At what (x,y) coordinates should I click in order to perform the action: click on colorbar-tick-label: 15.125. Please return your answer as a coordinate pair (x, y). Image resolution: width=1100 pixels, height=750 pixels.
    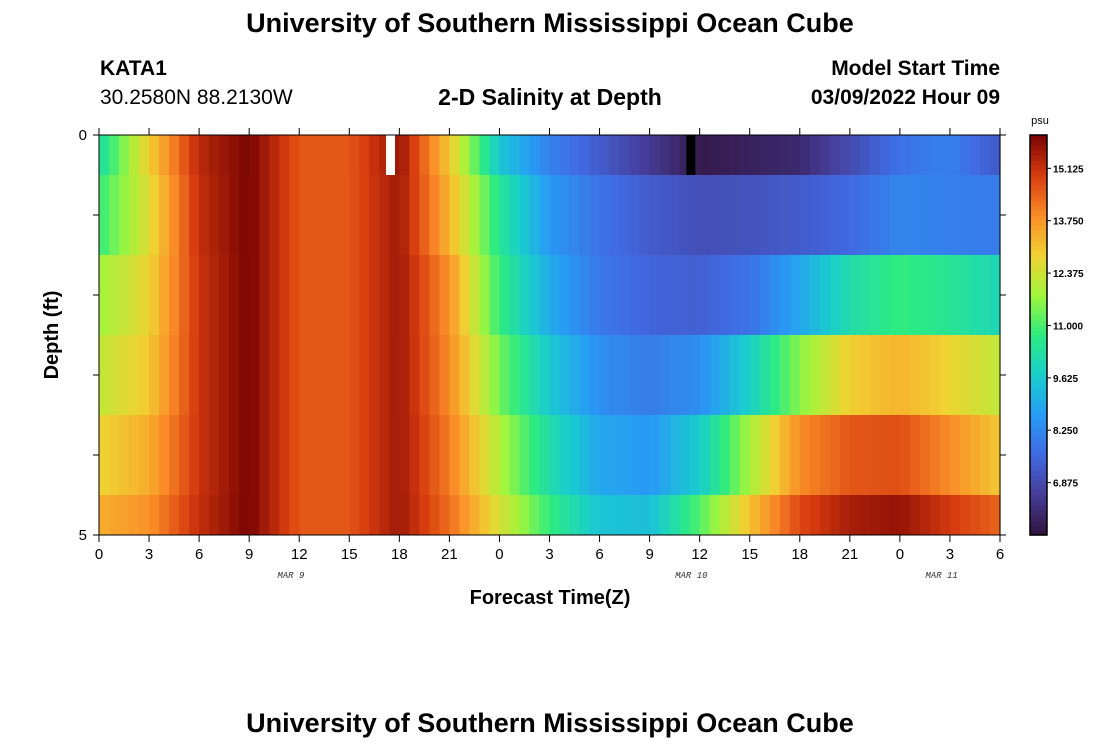
    Looking at the image, I should click on (1068, 169).